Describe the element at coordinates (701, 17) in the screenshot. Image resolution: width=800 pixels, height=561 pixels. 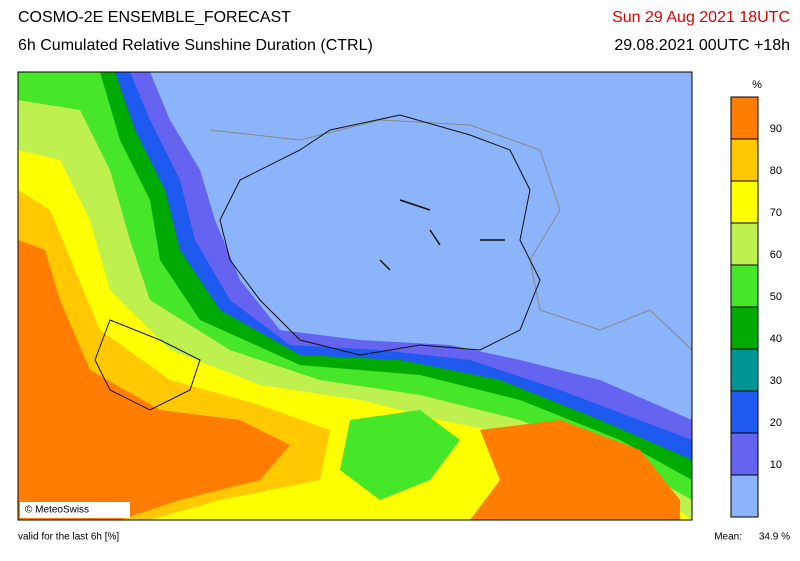
I see `valid-time: Sun 29 Aug 2021 18UTC` at that location.